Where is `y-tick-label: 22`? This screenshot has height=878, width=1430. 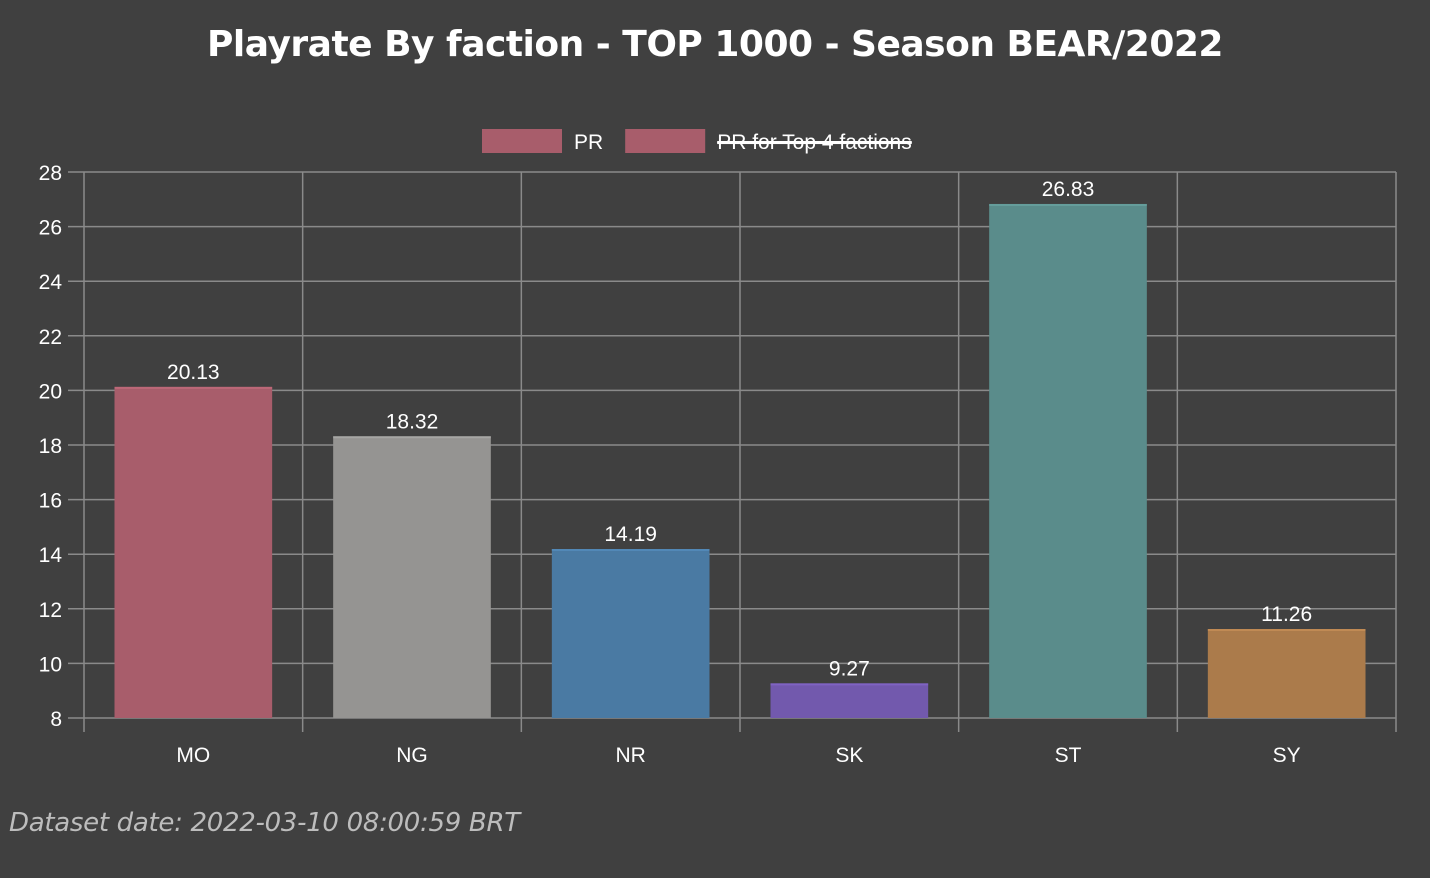
y-tick-label: 22 is located at coordinates (50, 337).